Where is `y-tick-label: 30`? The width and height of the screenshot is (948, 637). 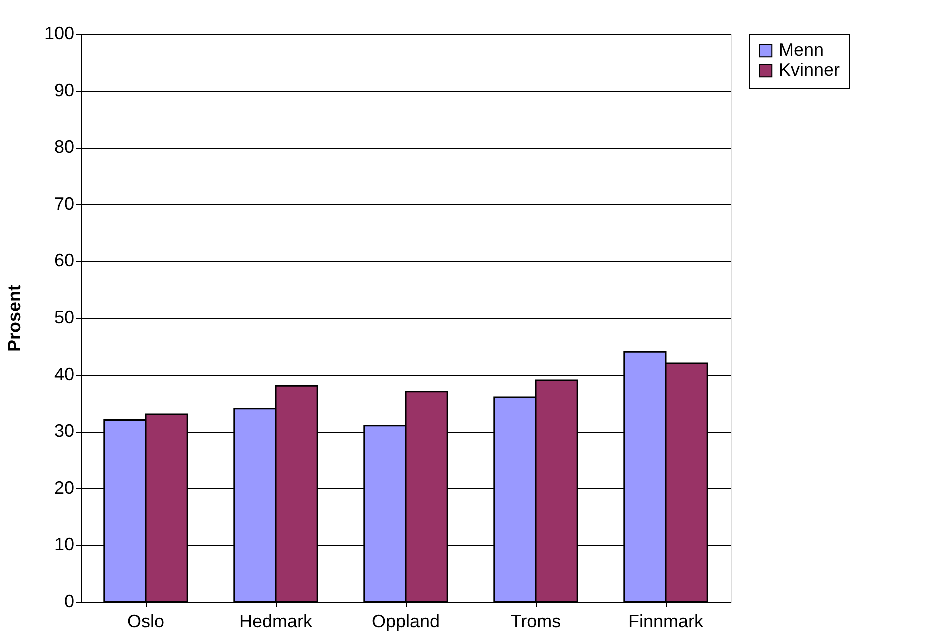 y-tick-label: 30 is located at coordinates (64, 431).